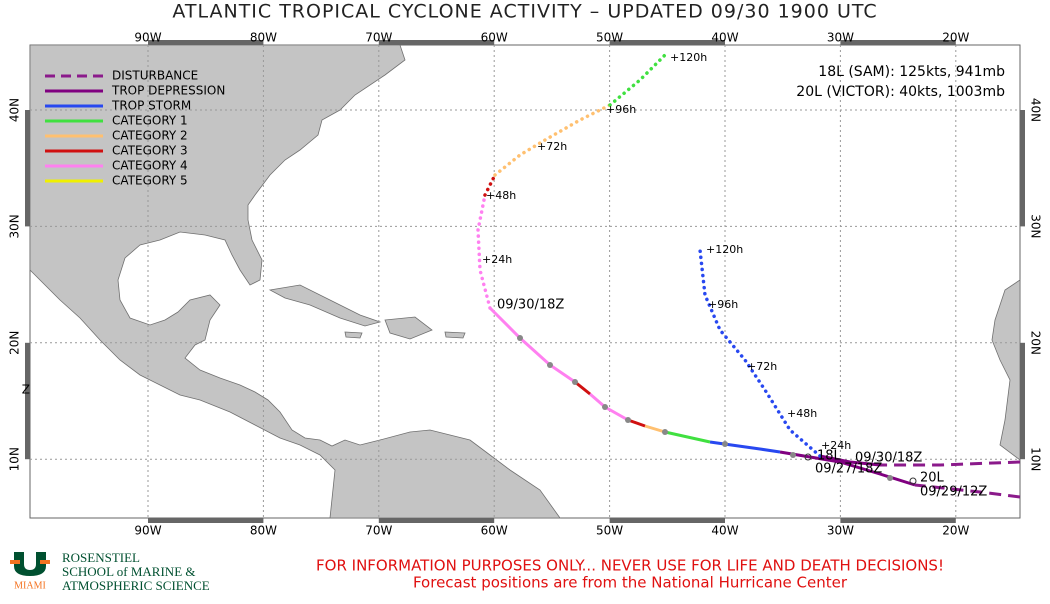 The width and height of the screenshot is (1050, 604). Describe the element at coordinates (101, 557) in the screenshot. I see `institution: ROSENSTIEL` at that location.